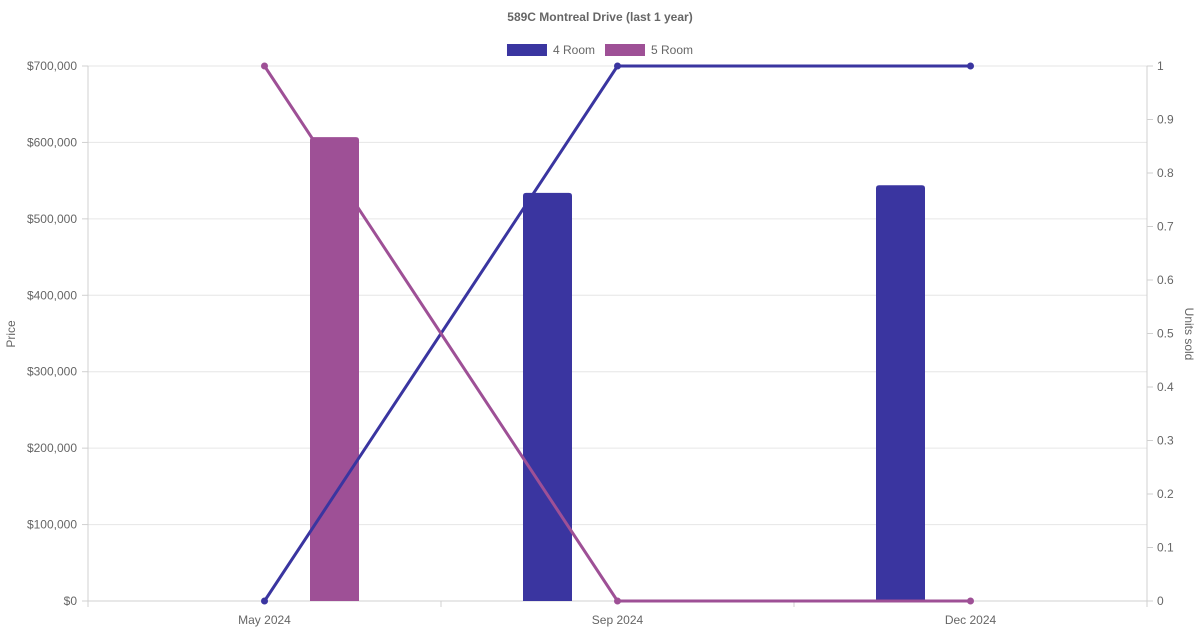 This screenshot has height=630, width=1200. What do you see at coordinates (52, 448) in the screenshot?
I see `left-tick-label: $200,000` at bounding box center [52, 448].